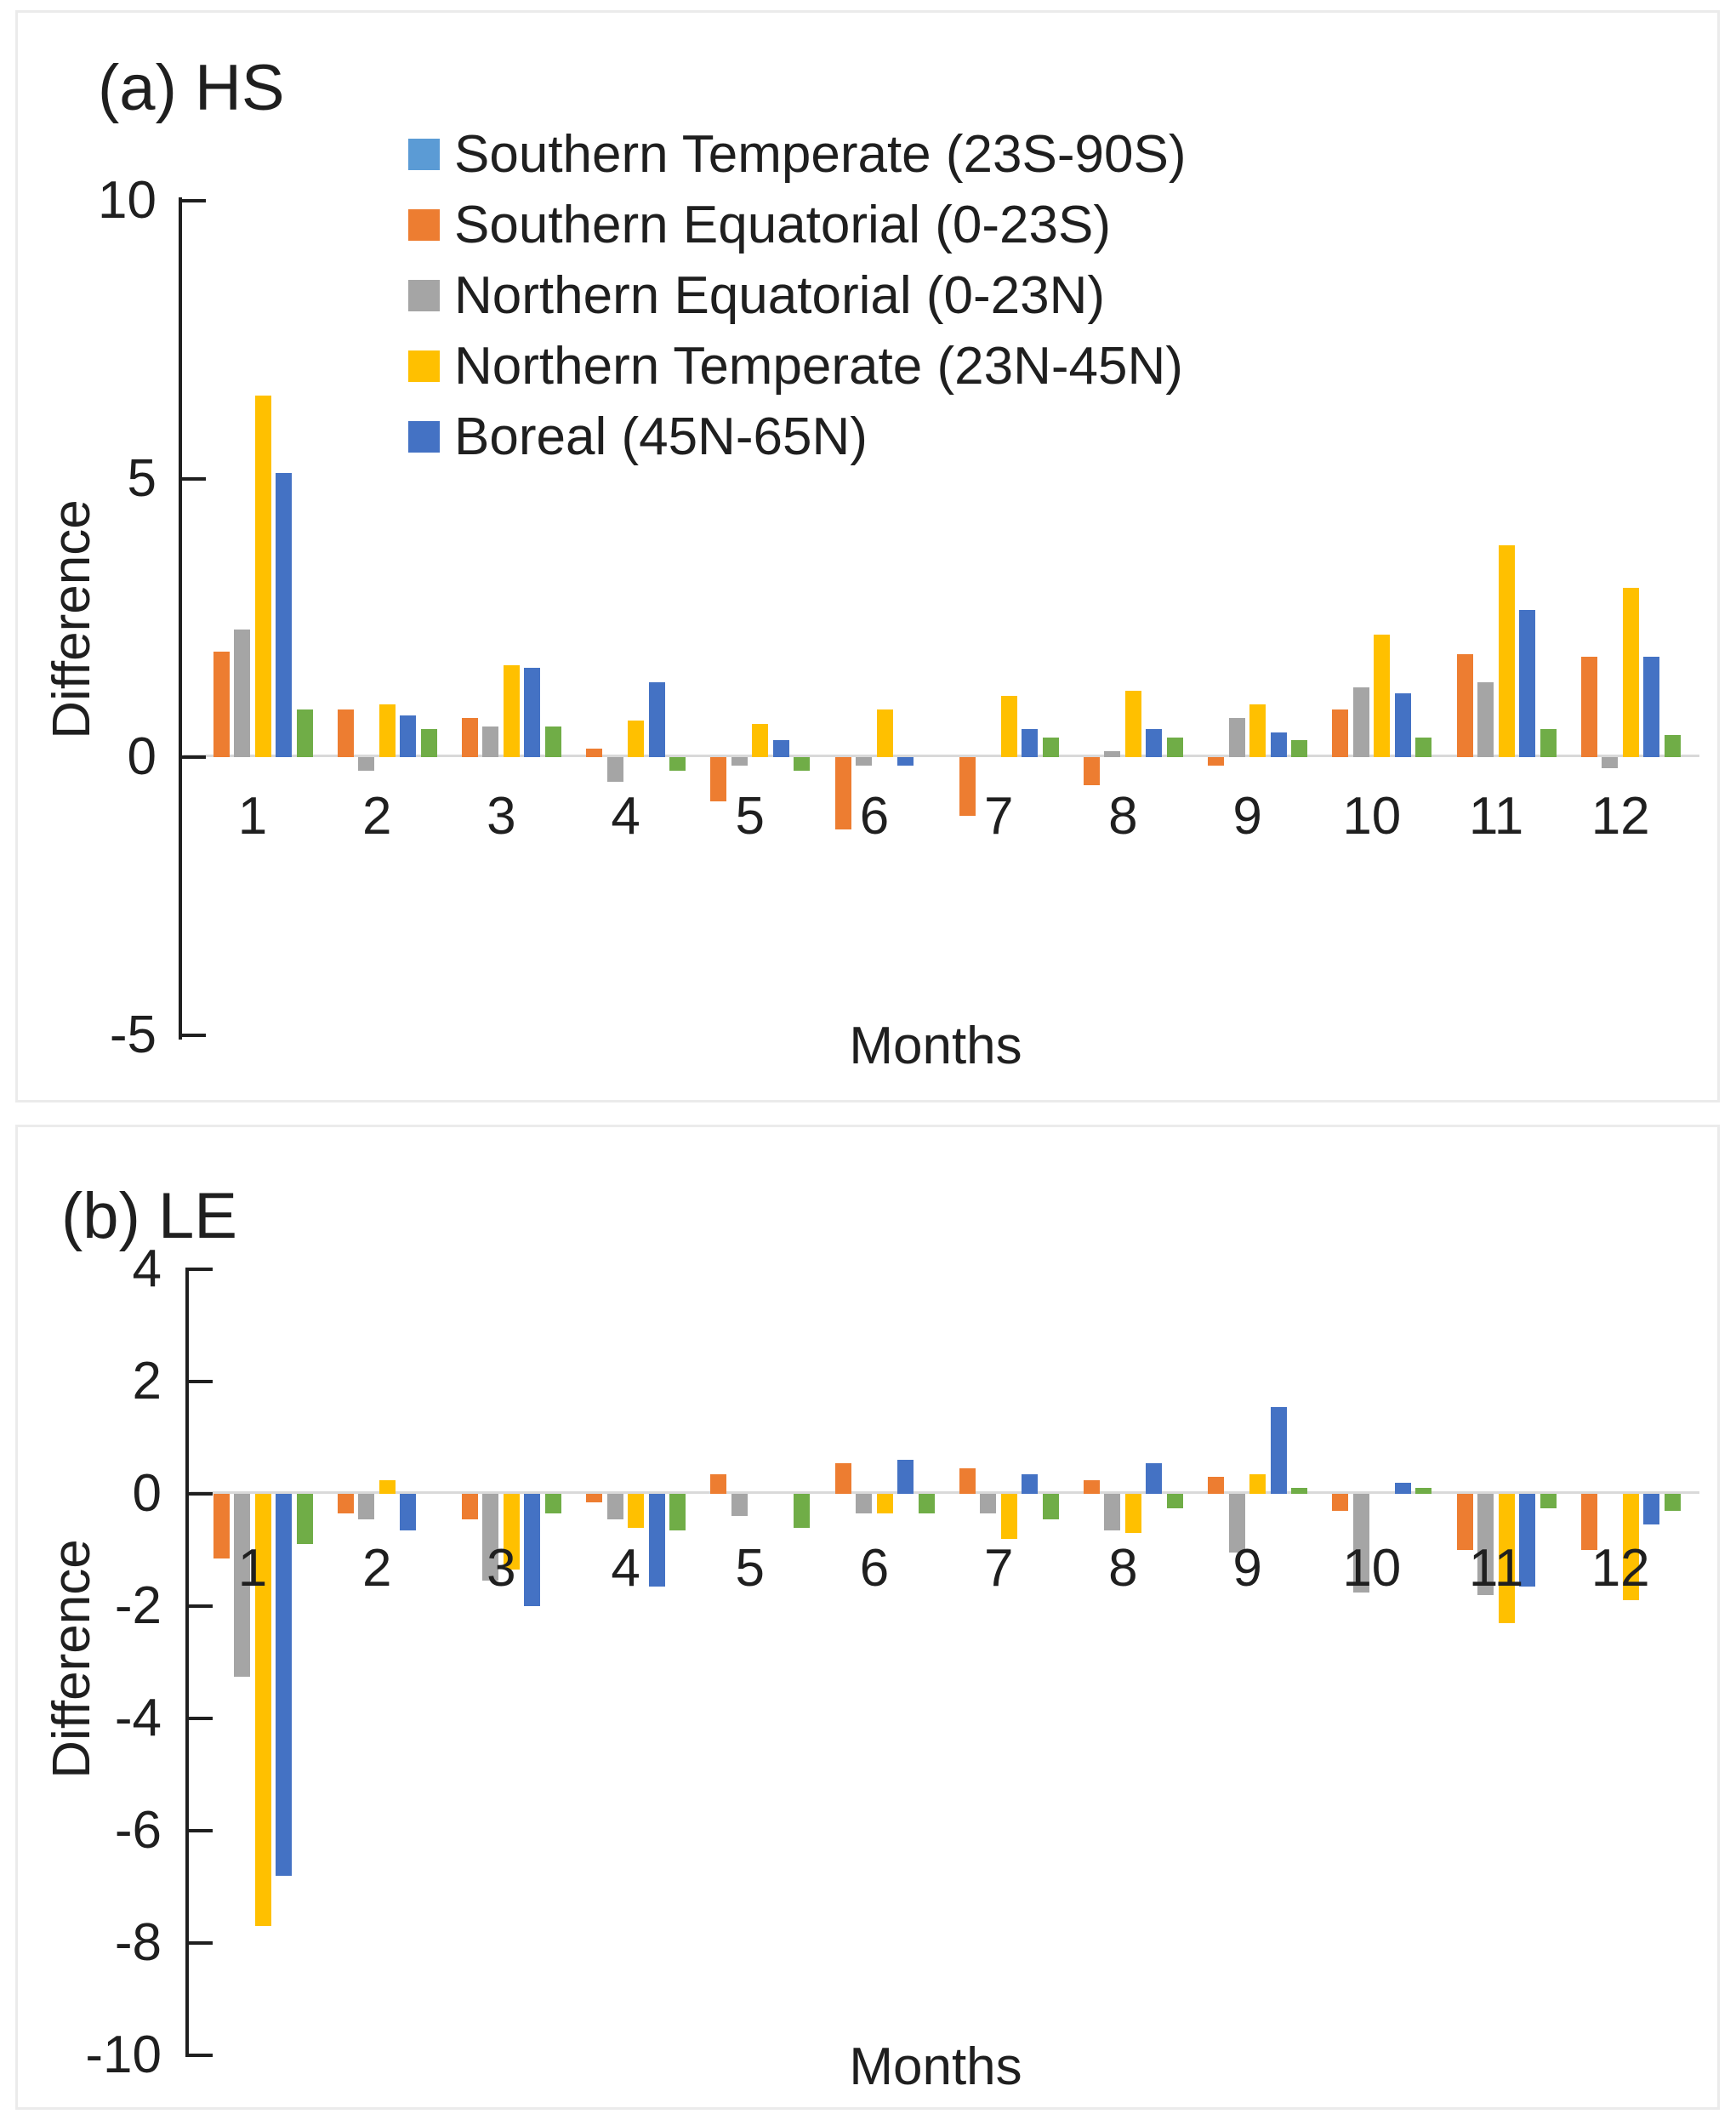 The image size is (1736, 2114). Describe the element at coordinates (149, 1216) in the screenshot. I see `panel-b-title: (b) LE` at that location.